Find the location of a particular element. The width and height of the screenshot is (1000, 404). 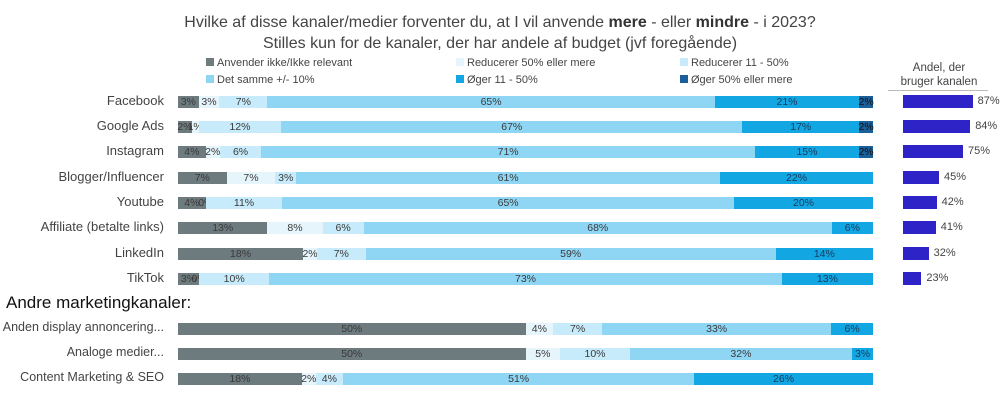

bar-data-label: 51% is located at coordinates (519, 379).